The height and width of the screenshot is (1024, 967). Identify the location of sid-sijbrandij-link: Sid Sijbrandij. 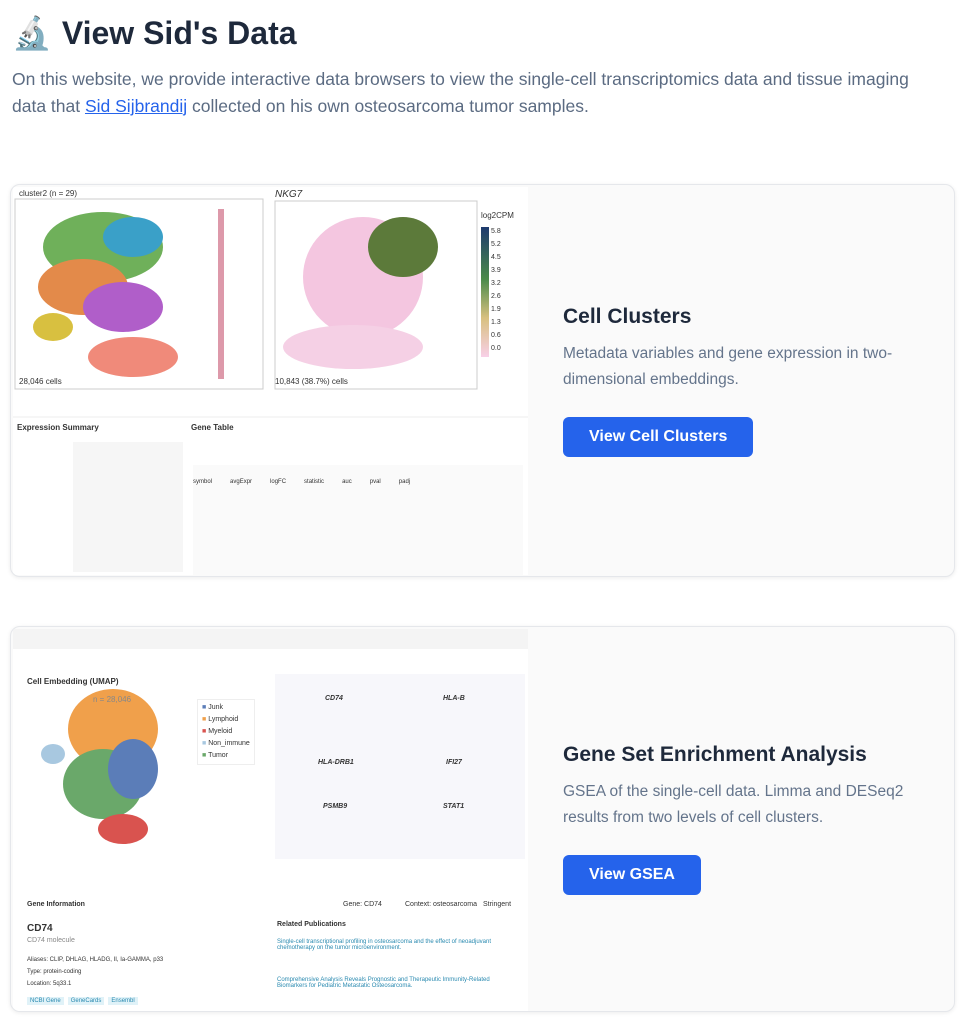
(136, 106).